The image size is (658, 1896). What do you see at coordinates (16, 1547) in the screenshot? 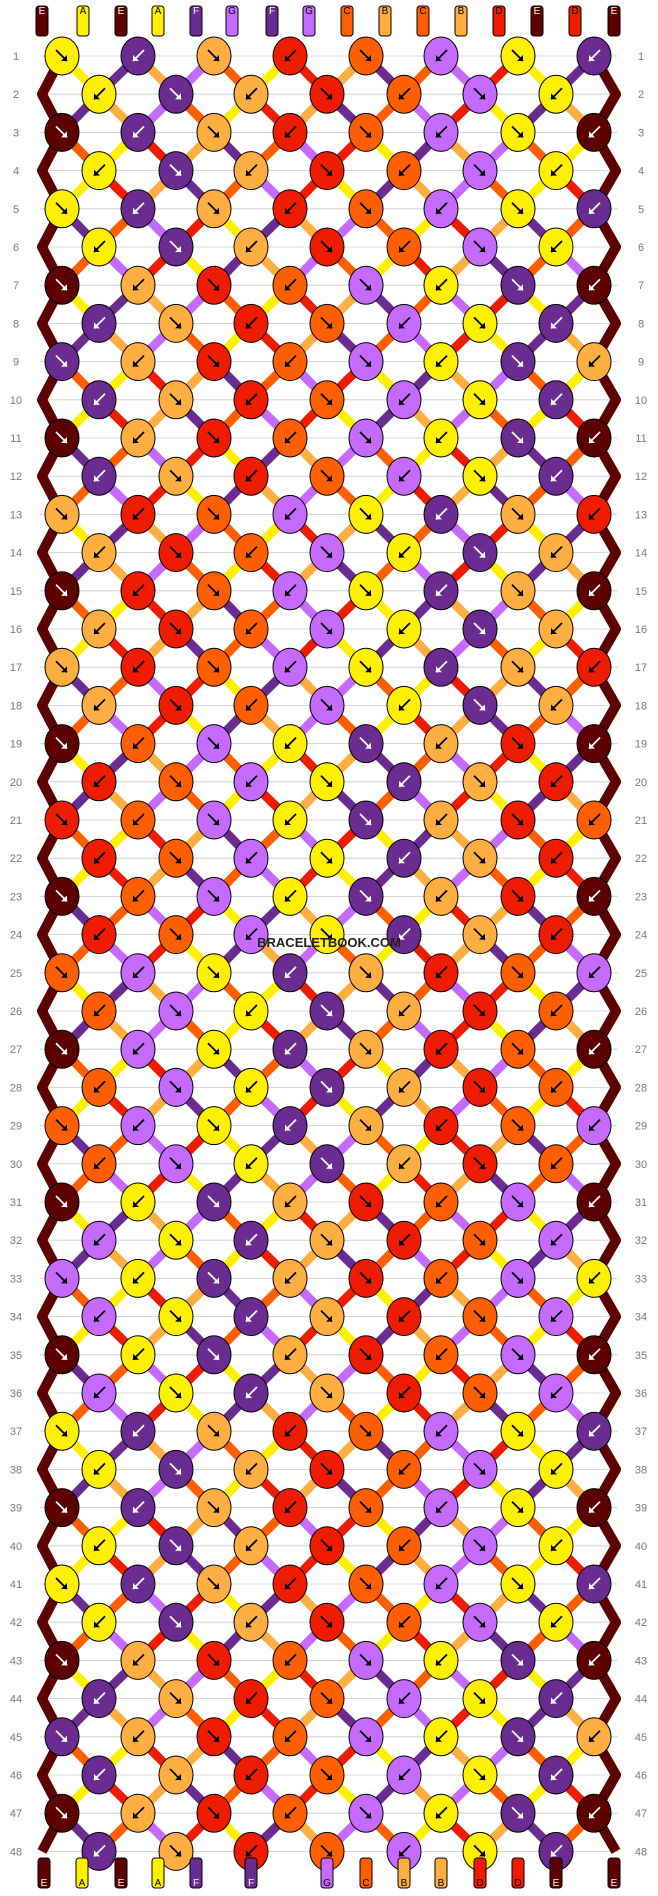
I see `row-label: 40` at bounding box center [16, 1547].